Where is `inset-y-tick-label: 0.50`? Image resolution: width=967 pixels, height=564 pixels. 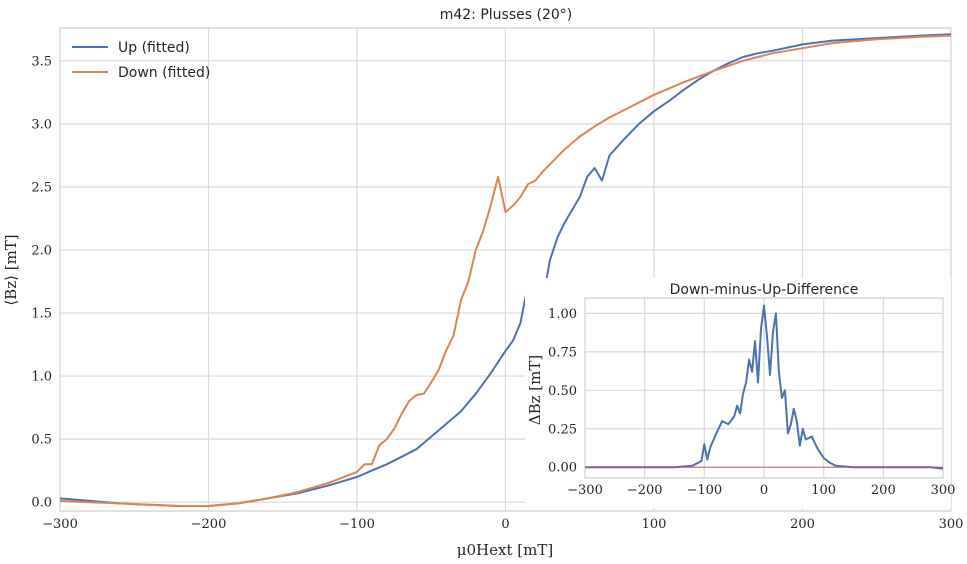 inset-y-tick-label: 0.50 is located at coordinates (562, 391).